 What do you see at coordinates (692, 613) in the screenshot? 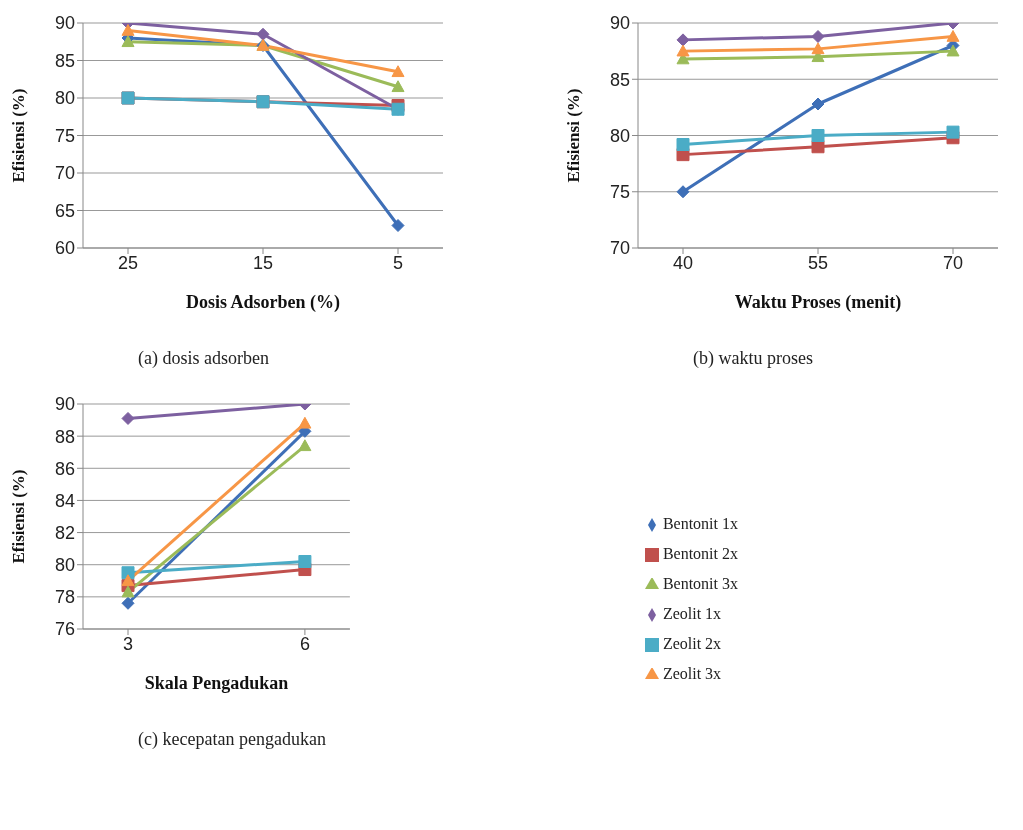
I see `legend-label: Zeolit 1x` at bounding box center [692, 613].